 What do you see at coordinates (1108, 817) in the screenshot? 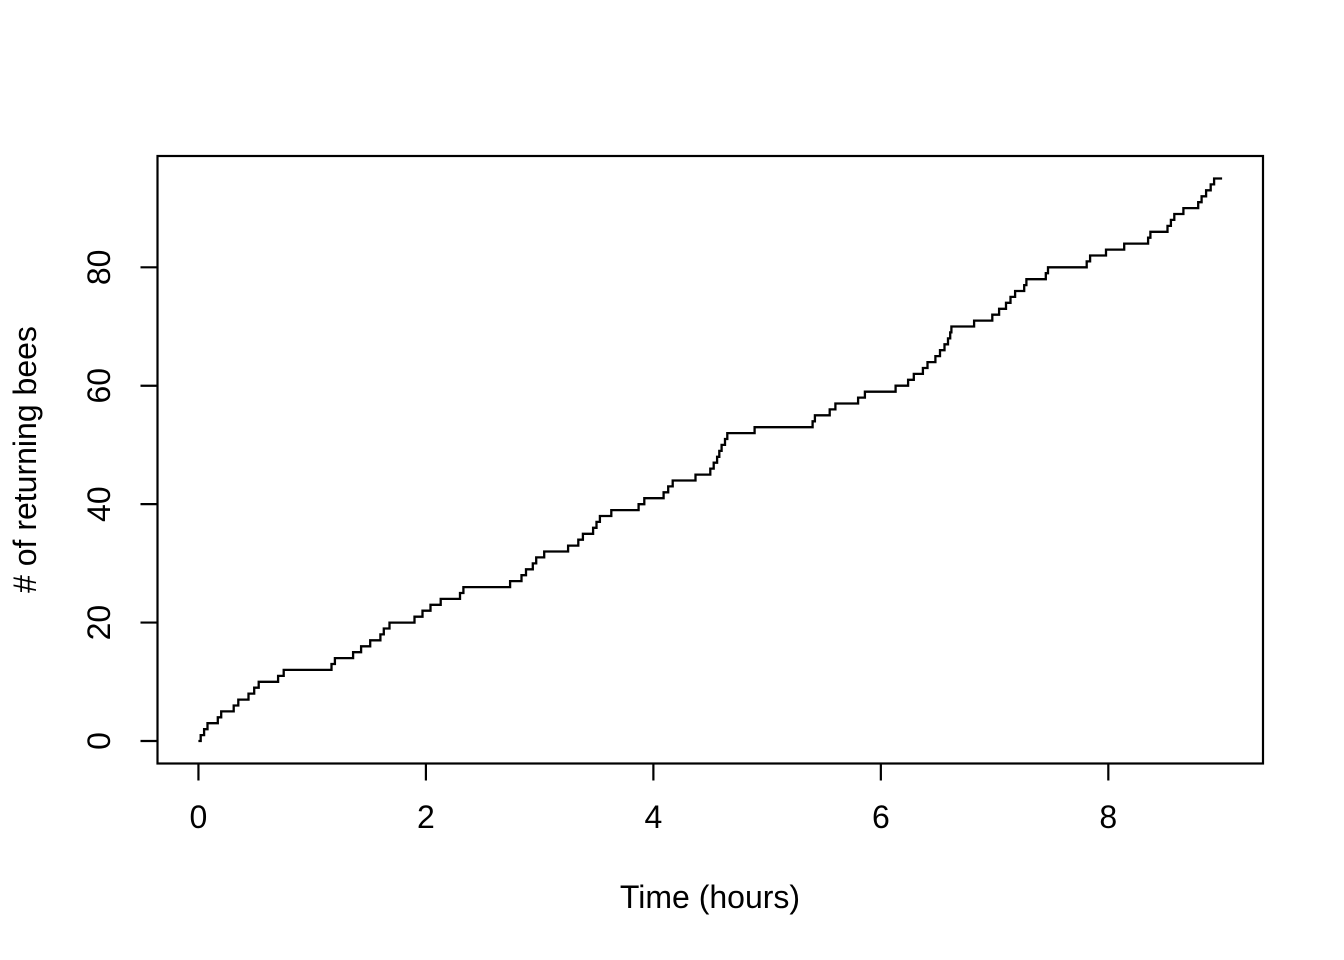
I see `x-tick-label: 8` at bounding box center [1108, 817].